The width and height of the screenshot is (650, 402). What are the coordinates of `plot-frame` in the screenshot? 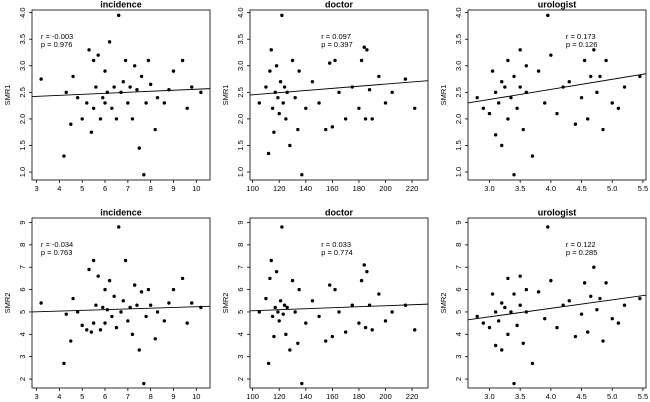 It's located at (557, 95).